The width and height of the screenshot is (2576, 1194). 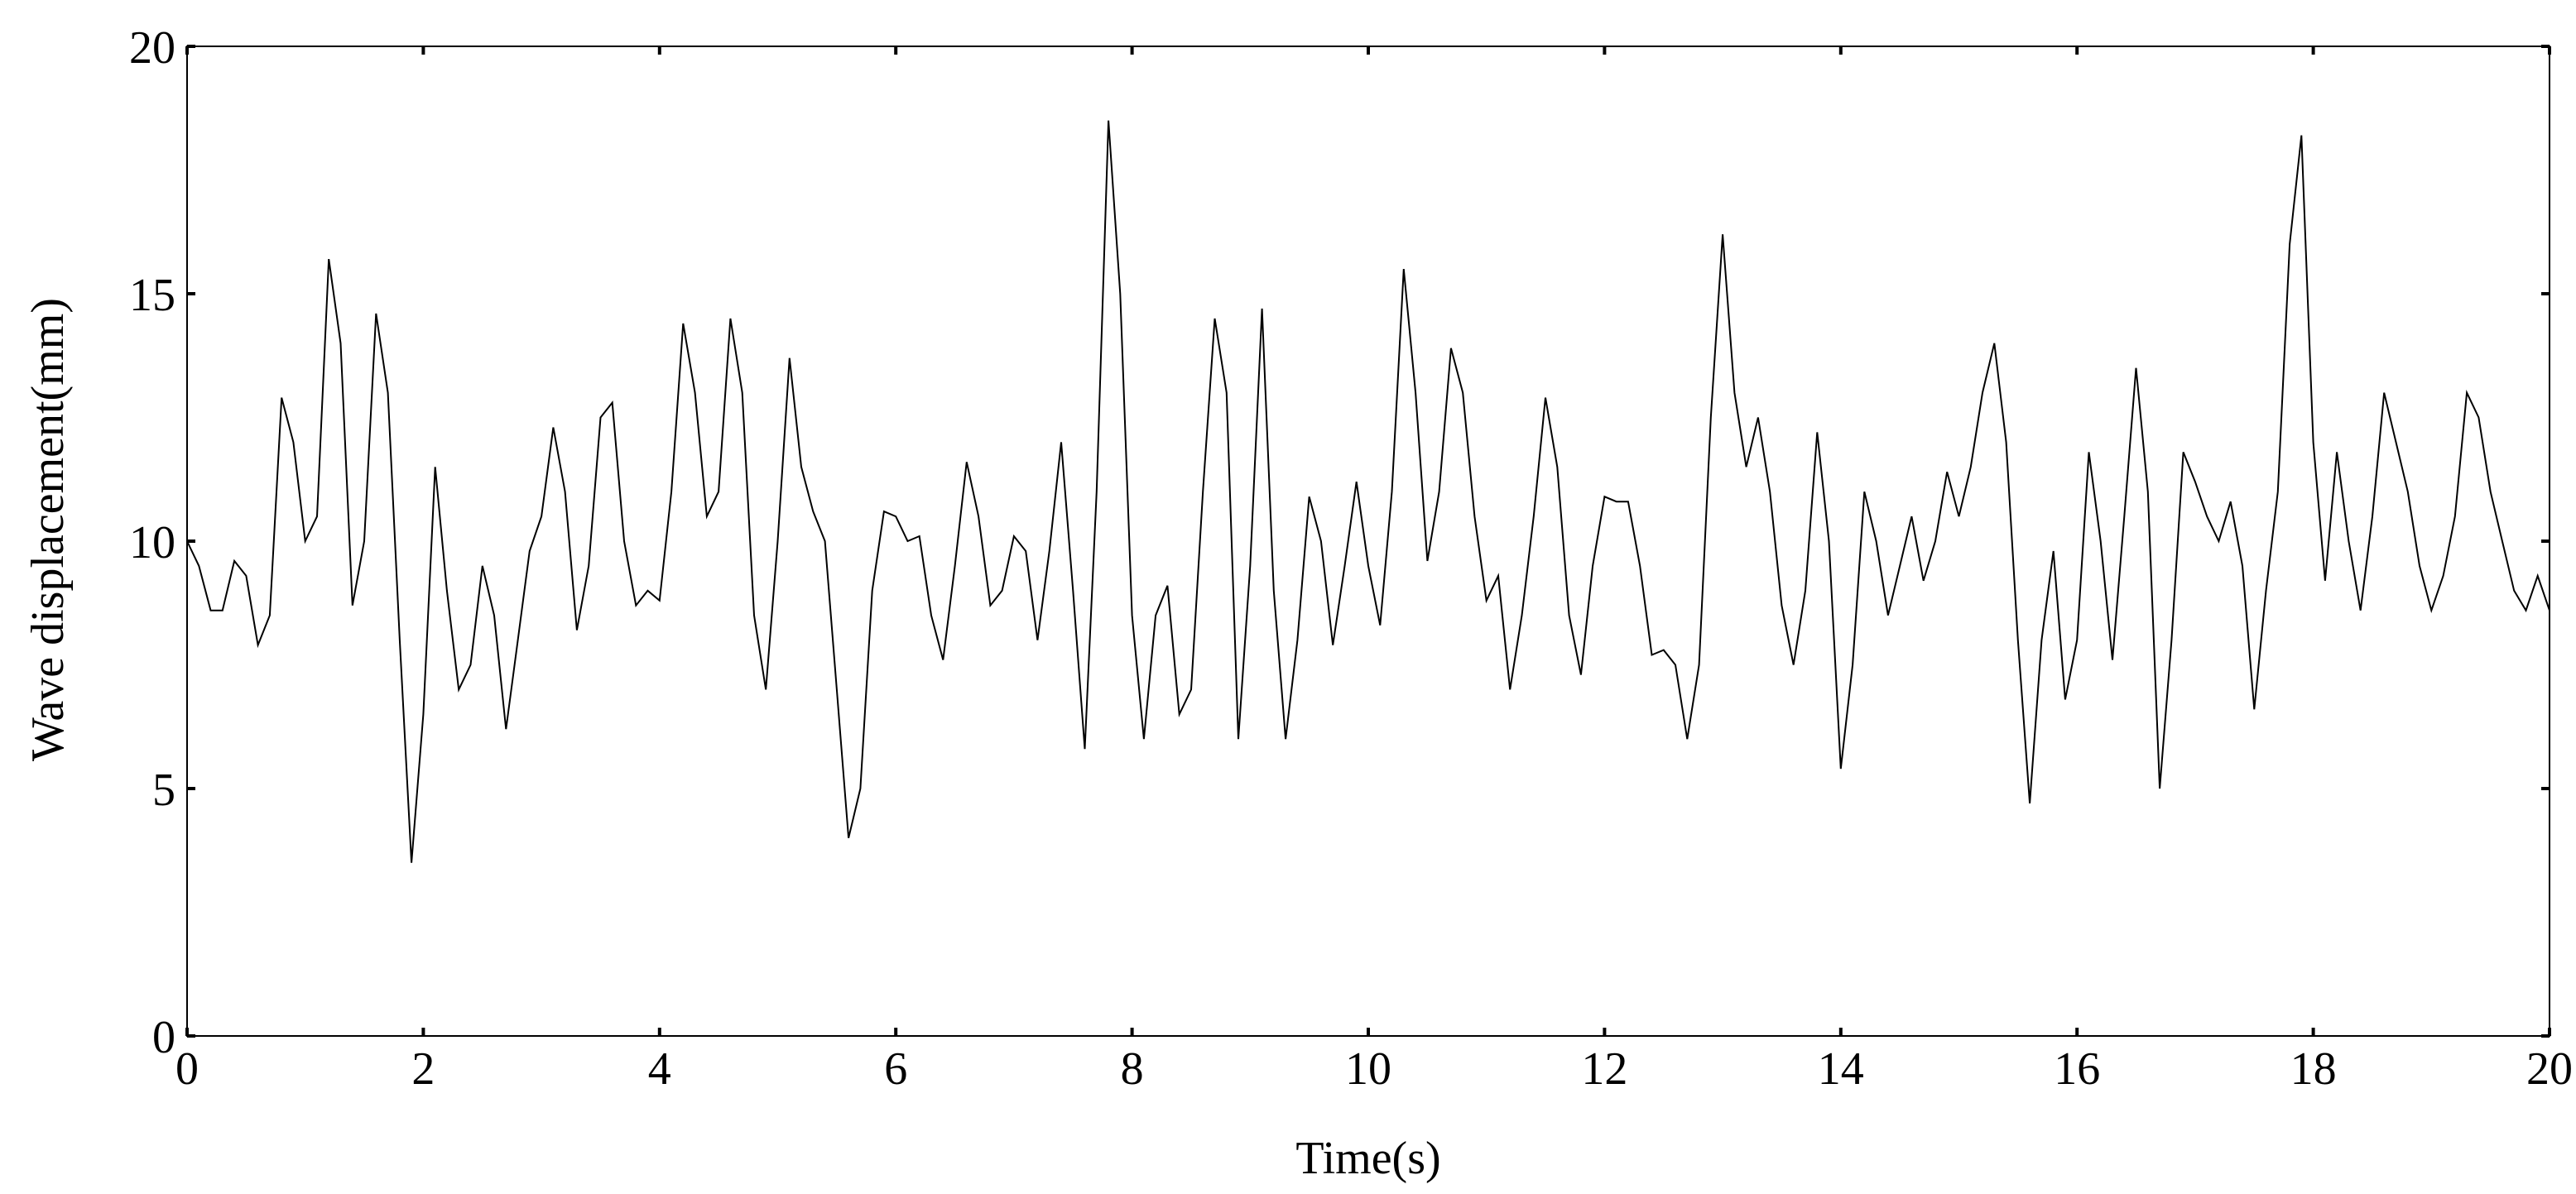 I want to click on x-tick-label: 16, so click(x=2077, y=1069).